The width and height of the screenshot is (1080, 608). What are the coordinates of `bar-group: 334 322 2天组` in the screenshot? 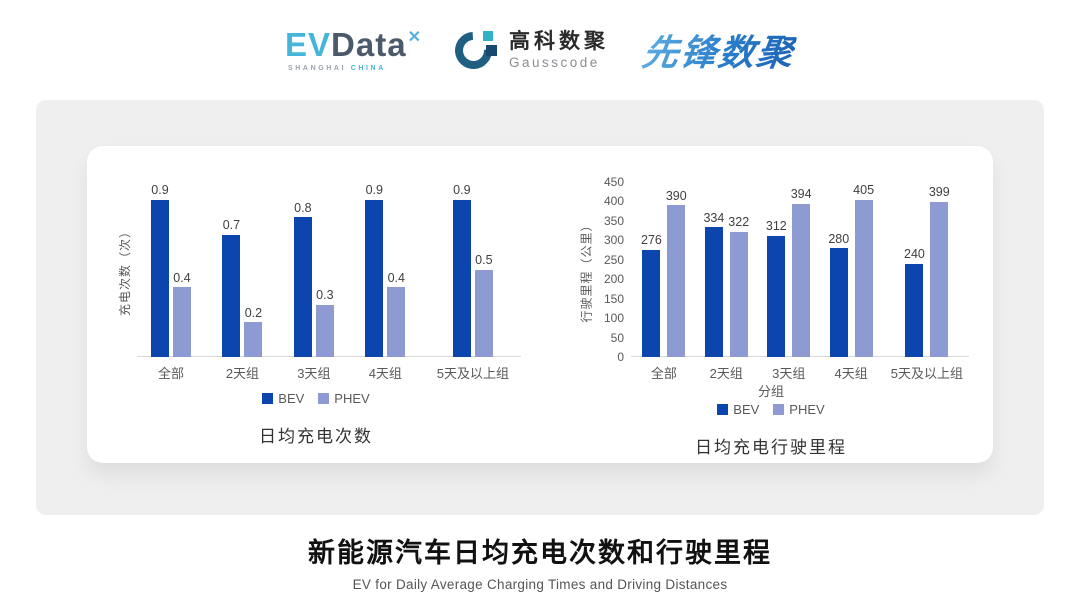 It's located at (726, 296).